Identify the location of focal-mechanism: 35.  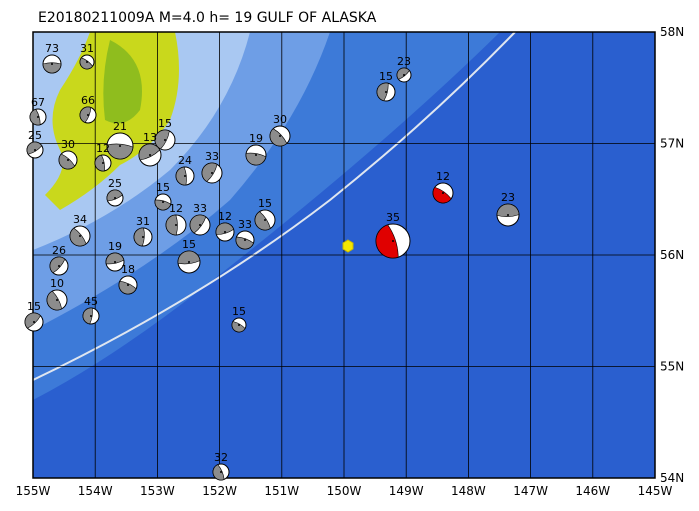
(393, 235).